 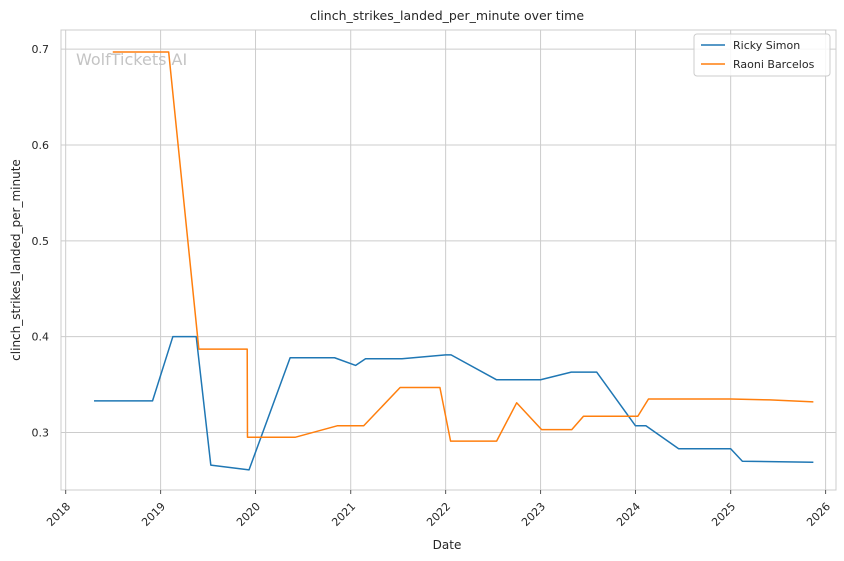 I want to click on legend-box, so click(x=762, y=55).